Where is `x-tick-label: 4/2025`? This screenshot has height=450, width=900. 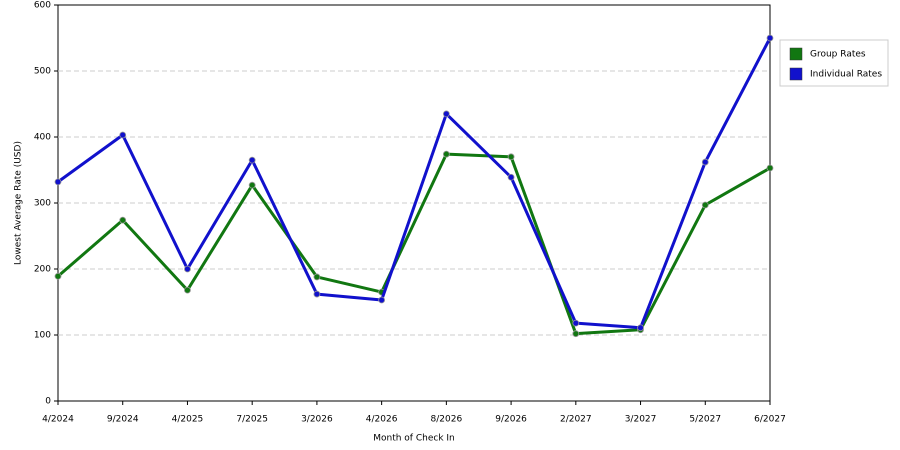 x-tick-label: 4/2025 is located at coordinates (188, 420).